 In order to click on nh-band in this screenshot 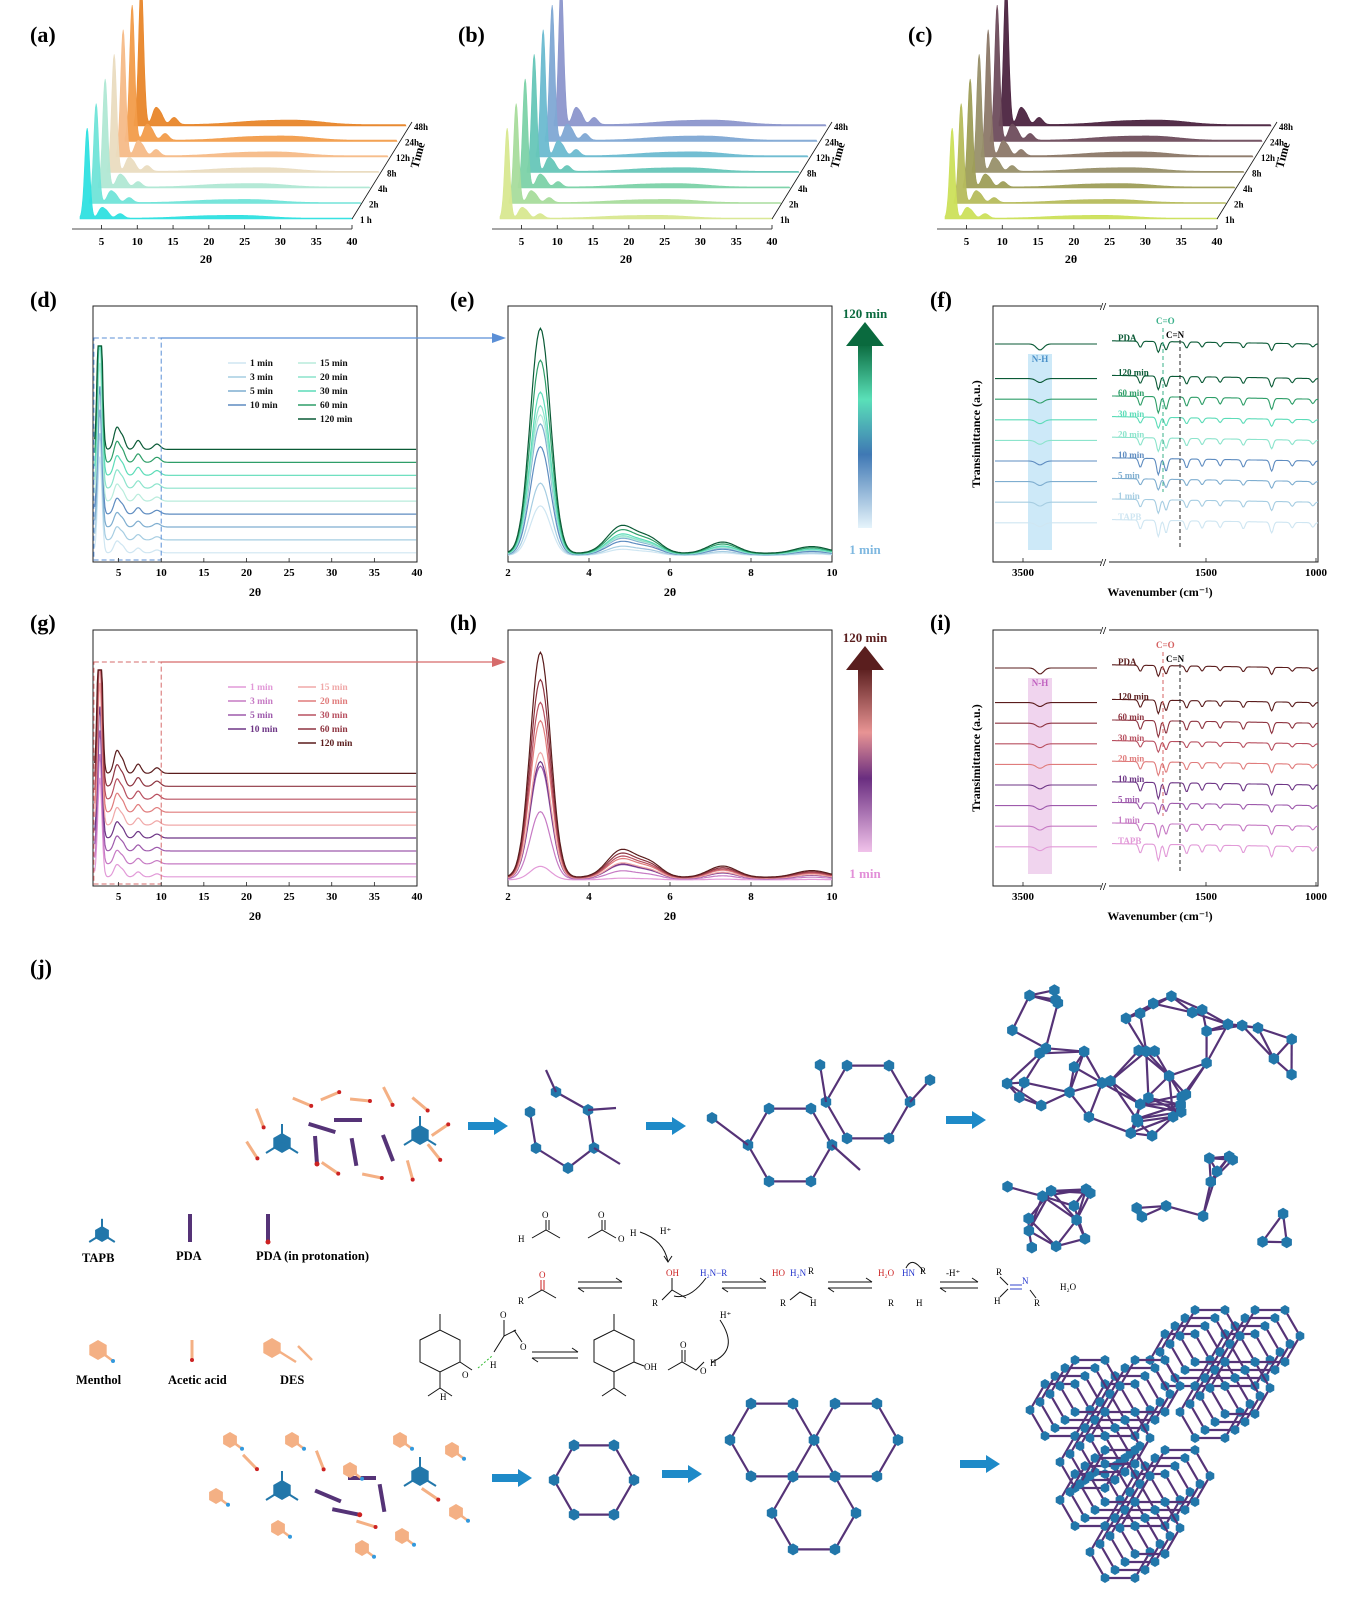, I will do `click(1040, 776)`.